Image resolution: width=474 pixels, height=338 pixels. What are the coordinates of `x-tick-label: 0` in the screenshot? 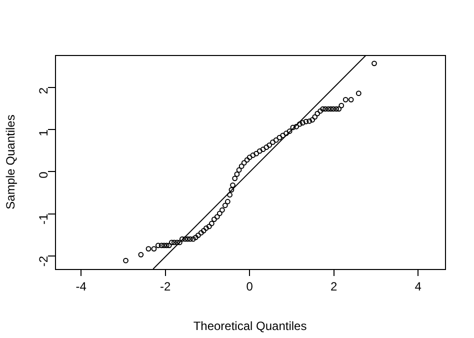 It's located at (250, 287).